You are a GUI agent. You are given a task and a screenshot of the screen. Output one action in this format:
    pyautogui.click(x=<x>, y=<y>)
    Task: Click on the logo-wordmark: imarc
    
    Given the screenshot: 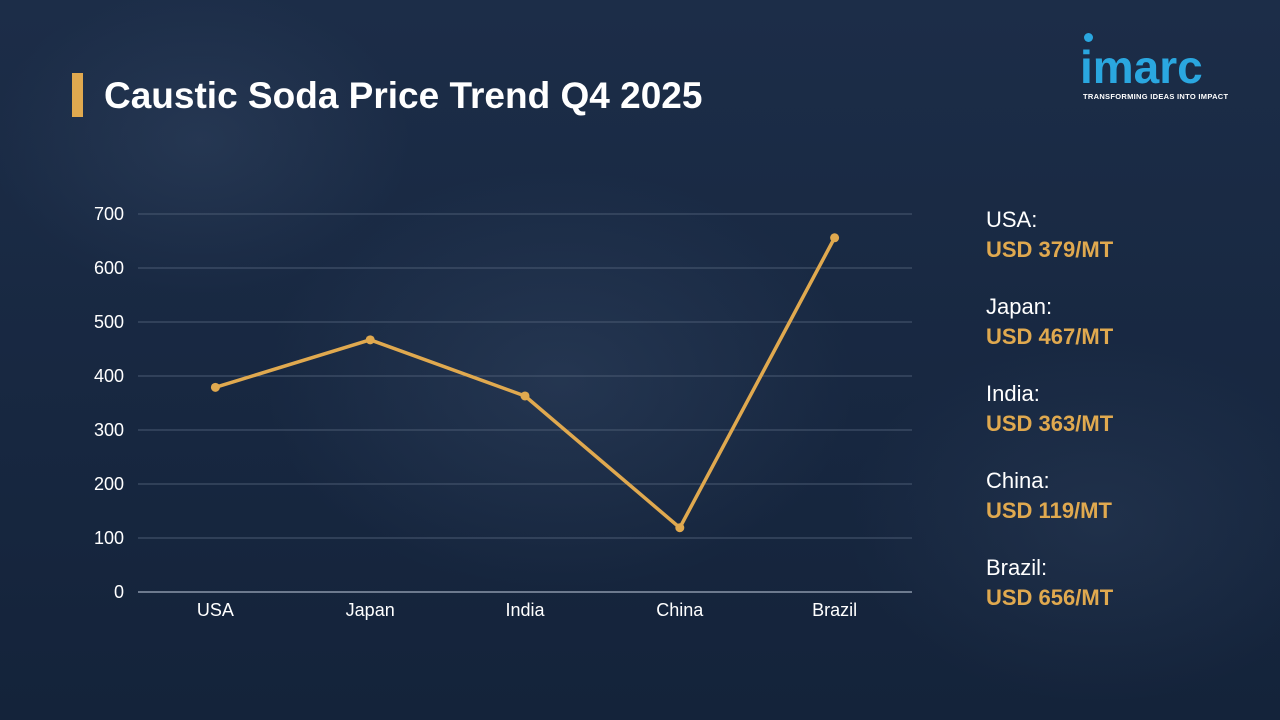 What is the action you would take?
    pyautogui.click(x=1141, y=67)
    